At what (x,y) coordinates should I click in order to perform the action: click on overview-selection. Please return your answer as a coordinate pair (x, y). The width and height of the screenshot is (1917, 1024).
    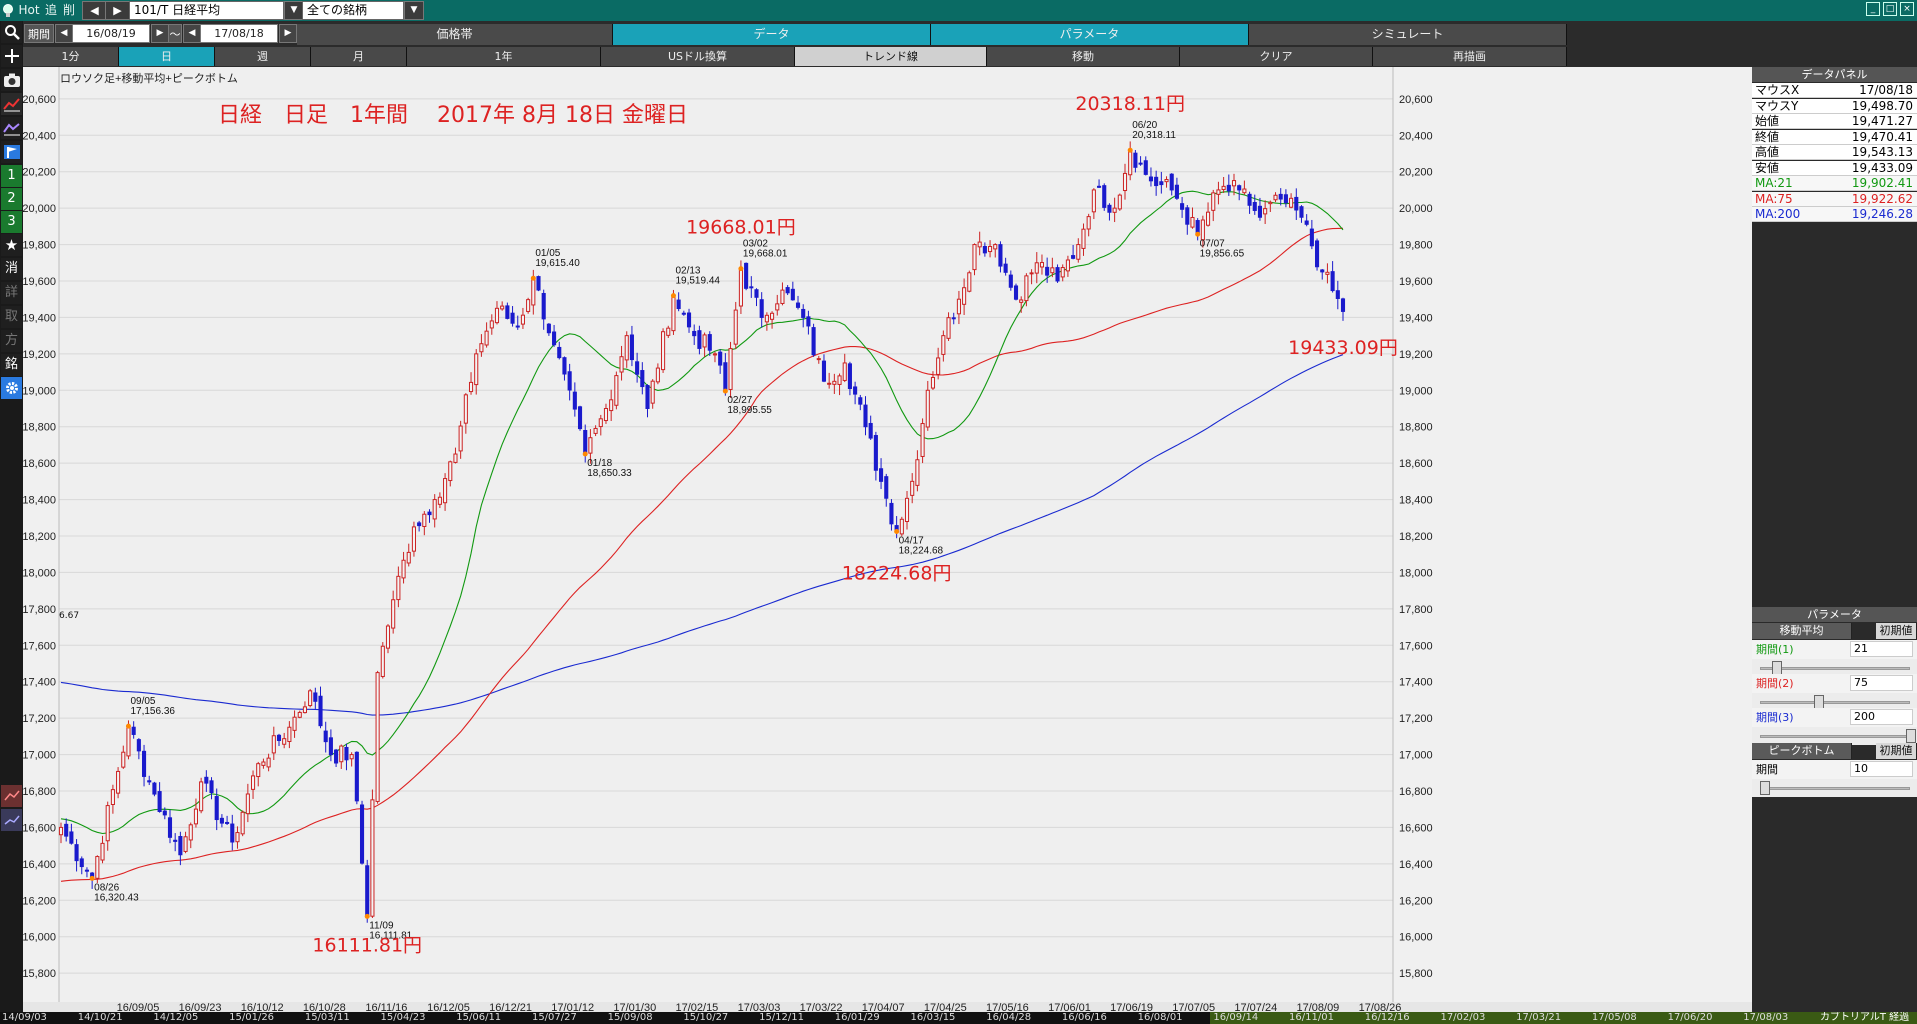
    Looking at the image, I should click on (1563, 1018).